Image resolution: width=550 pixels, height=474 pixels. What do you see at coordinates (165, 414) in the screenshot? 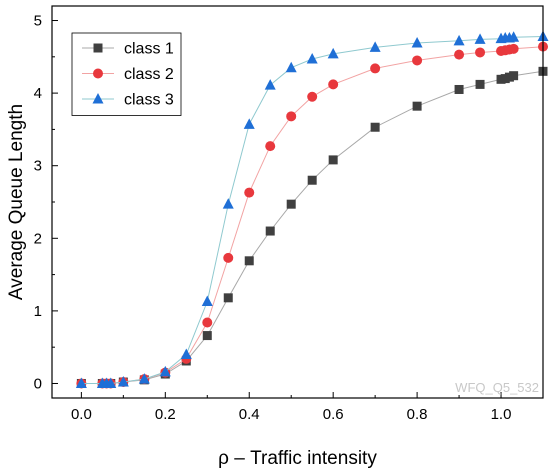
I see `x-tick-label: 0.2` at bounding box center [165, 414].